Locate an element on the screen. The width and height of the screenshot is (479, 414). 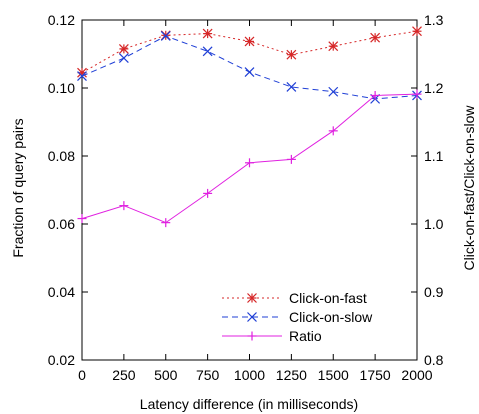
y2-axis-label: Click-on-fast/Click-on-slow is located at coordinates (469, 188).